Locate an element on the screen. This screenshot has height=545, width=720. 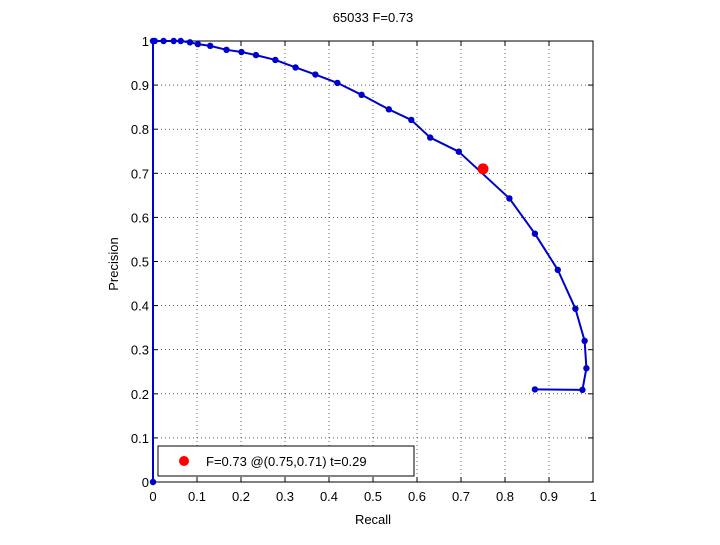
x-tick-label: 0.6 is located at coordinates (417, 496).